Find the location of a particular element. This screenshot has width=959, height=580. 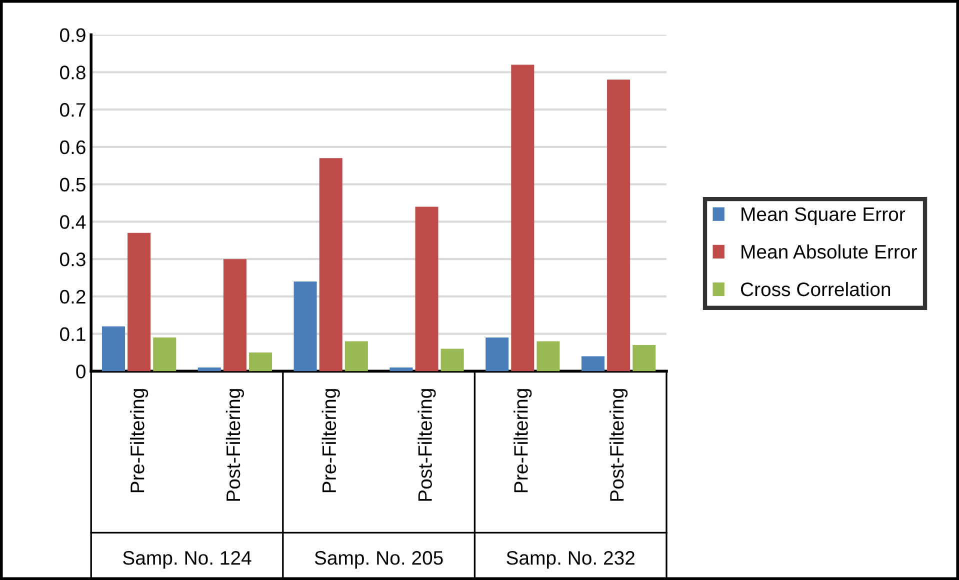

y-tick-label: 0.2 is located at coordinates (73, 297).